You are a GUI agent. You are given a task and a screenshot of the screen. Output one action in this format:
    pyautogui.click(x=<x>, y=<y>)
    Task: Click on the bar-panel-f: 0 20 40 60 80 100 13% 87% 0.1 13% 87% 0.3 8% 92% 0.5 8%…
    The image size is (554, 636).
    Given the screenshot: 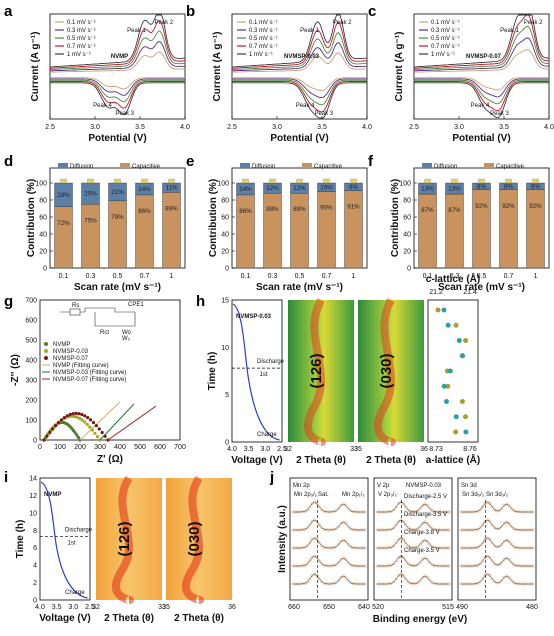 What is the action you would take?
    pyautogui.click(x=470, y=228)
    